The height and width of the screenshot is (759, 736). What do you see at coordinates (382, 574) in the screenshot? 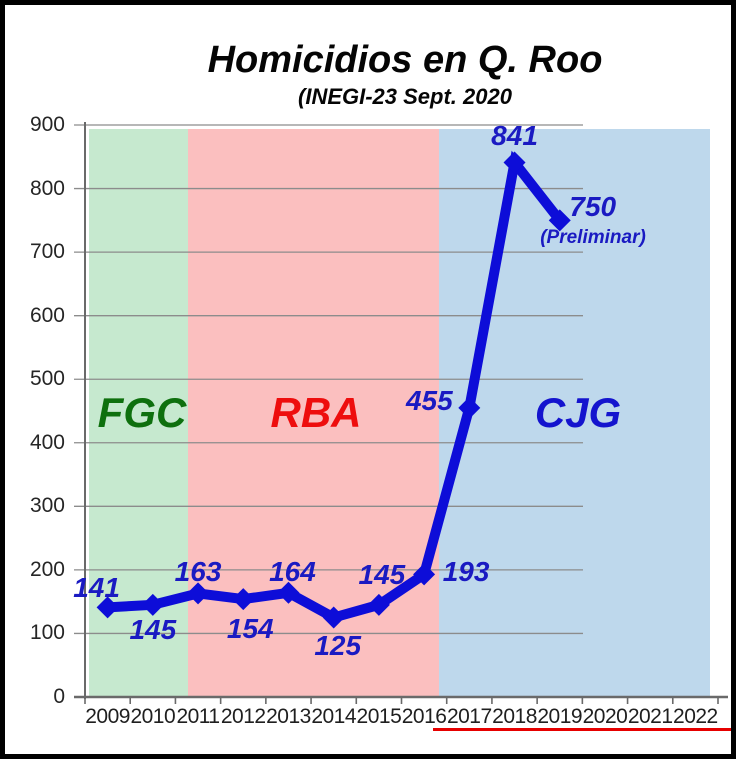
I see `data-label-2015: 145` at bounding box center [382, 574].